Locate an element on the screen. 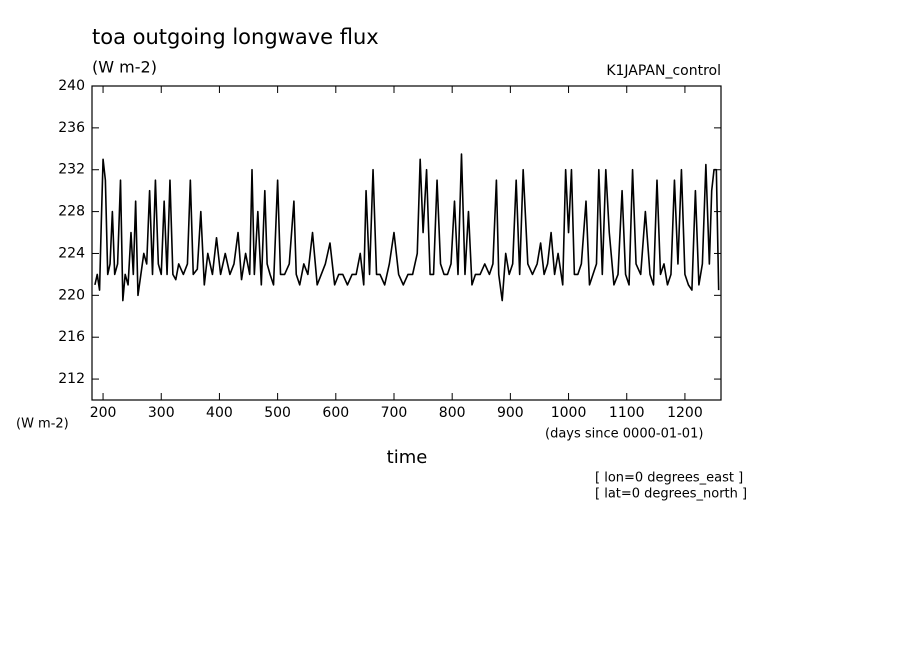 The width and height of the screenshot is (904, 654). x-tick-label: 1200 is located at coordinates (685, 413).